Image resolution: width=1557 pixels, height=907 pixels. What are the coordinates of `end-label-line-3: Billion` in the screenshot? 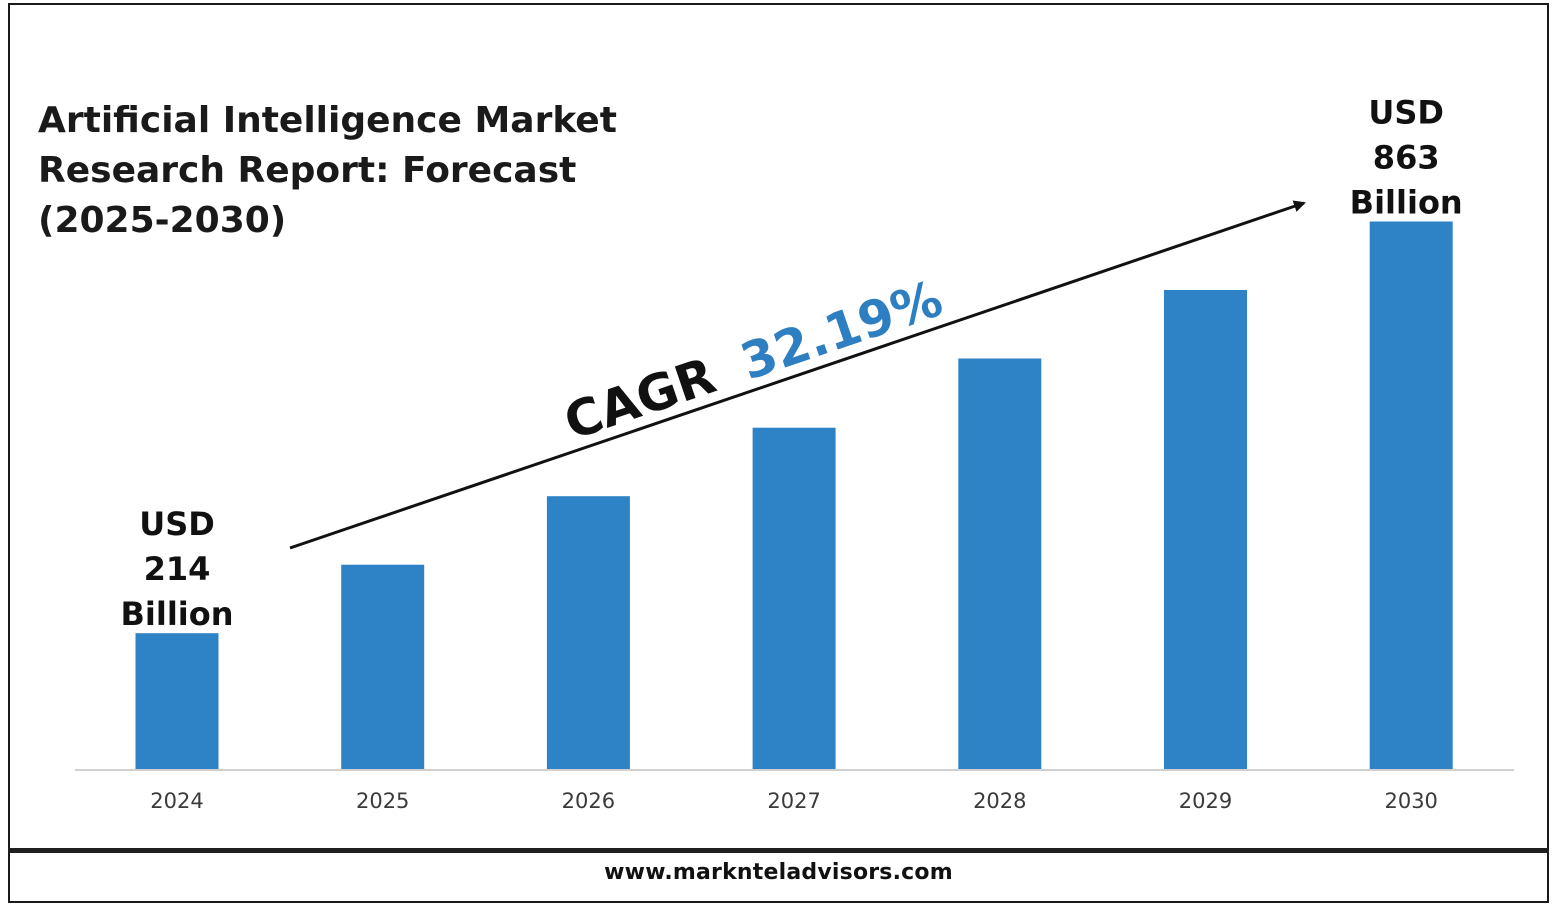 It's located at (1406, 203).